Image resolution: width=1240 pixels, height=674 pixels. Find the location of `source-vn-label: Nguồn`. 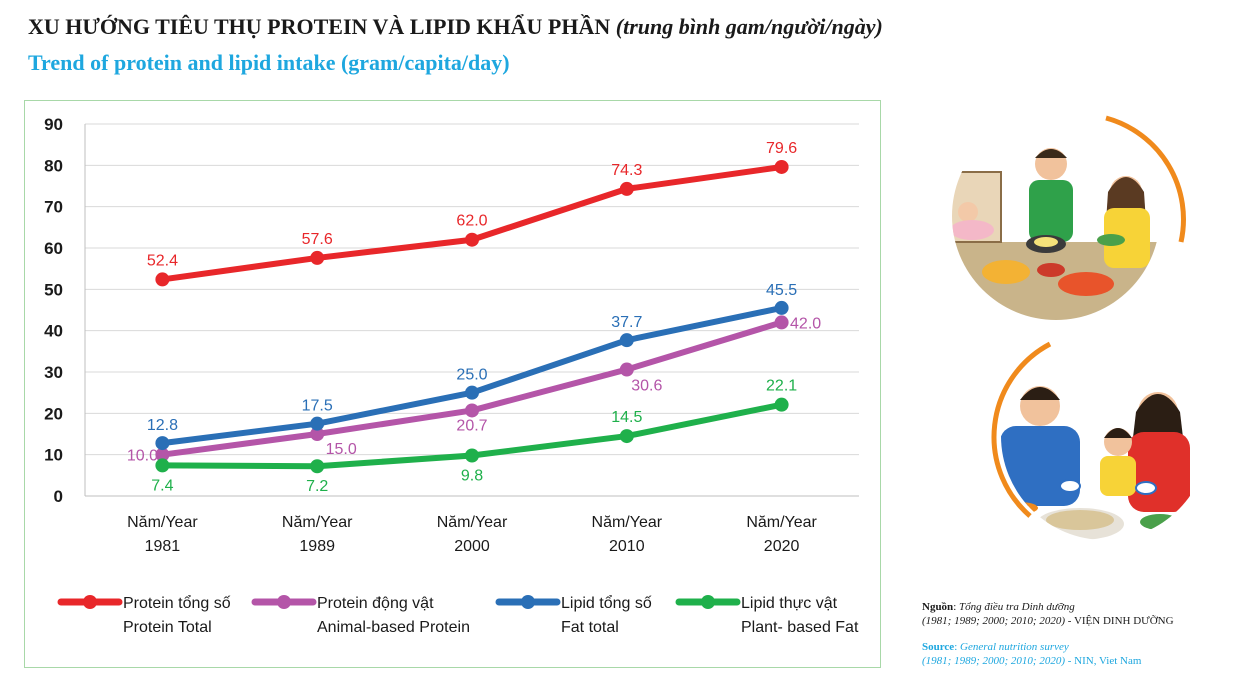

source-vn-label: Nguồn is located at coordinates (938, 607).